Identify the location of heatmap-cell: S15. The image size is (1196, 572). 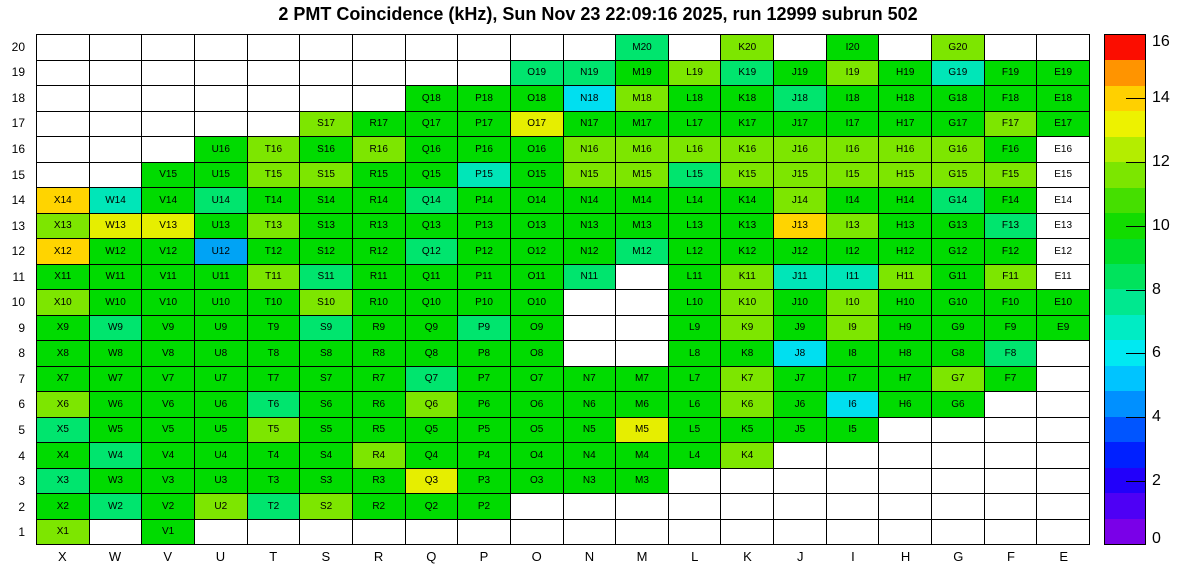
(326, 174).